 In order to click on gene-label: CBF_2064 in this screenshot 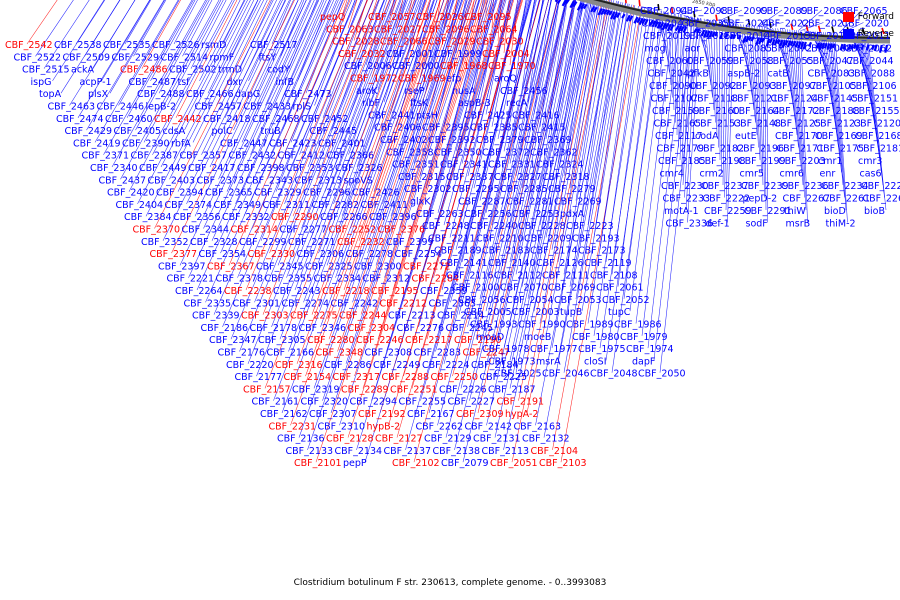, I will do `click(494, 29)`.